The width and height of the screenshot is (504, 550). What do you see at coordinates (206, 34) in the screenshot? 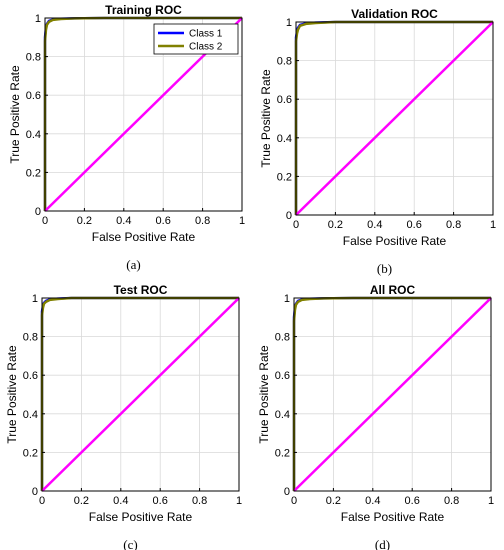
I see `legend-entry-label: Class 1` at bounding box center [206, 34].